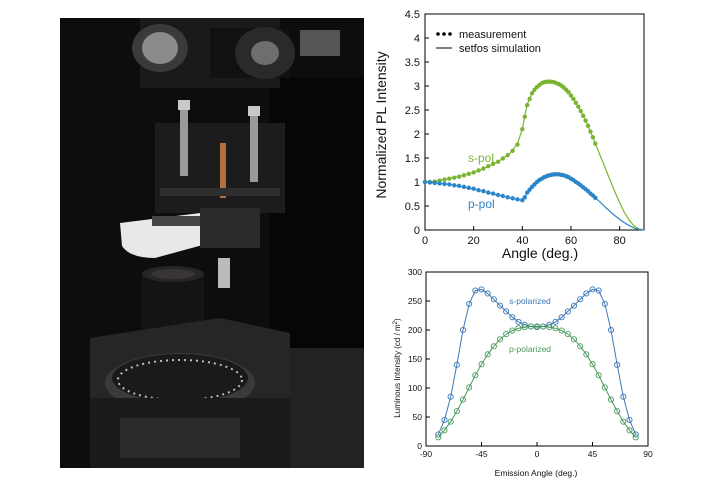 This screenshot has height=480, width=720. What do you see at coordinates (481, 204) in the screenshot?
I see `annotation-p-pol: p-pol` at bounding box center [481, 204].